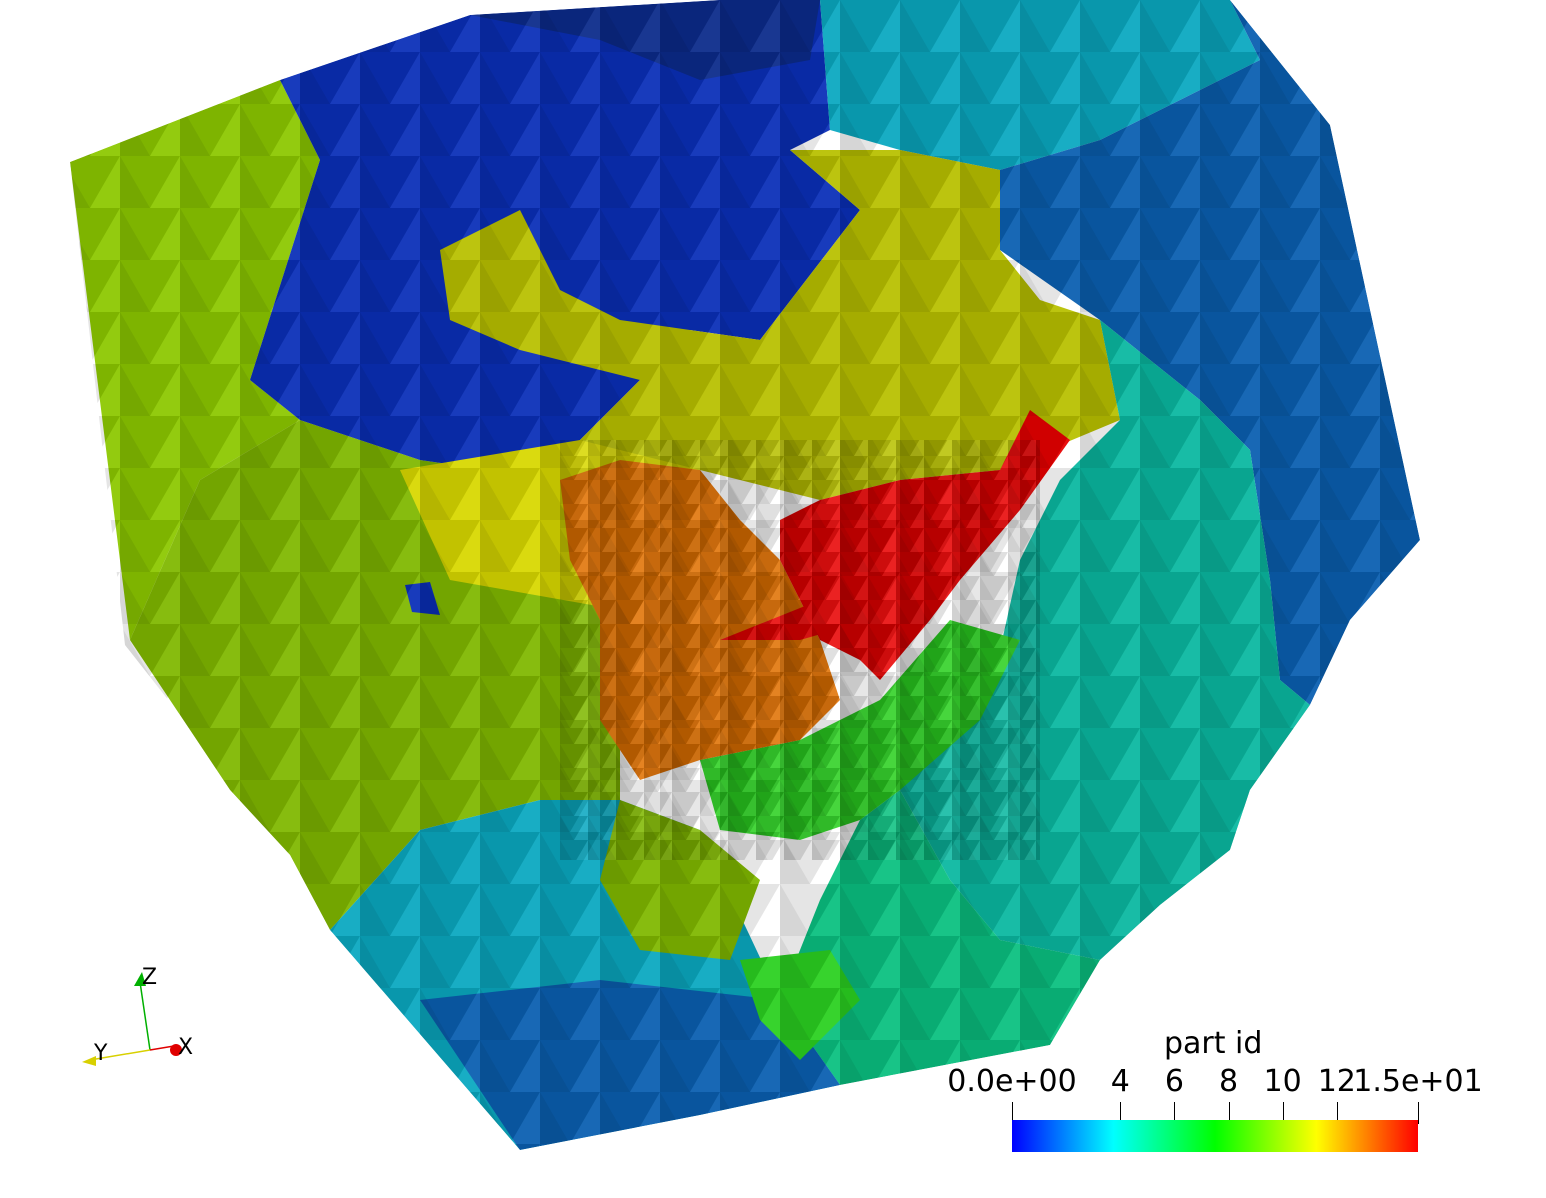 The width and height of the screenshot is (1546, 1198). What do you see at coordinates (120, 1055) in the screenshot?
I see `y-axis-line` at bounding box center [120, 1055].